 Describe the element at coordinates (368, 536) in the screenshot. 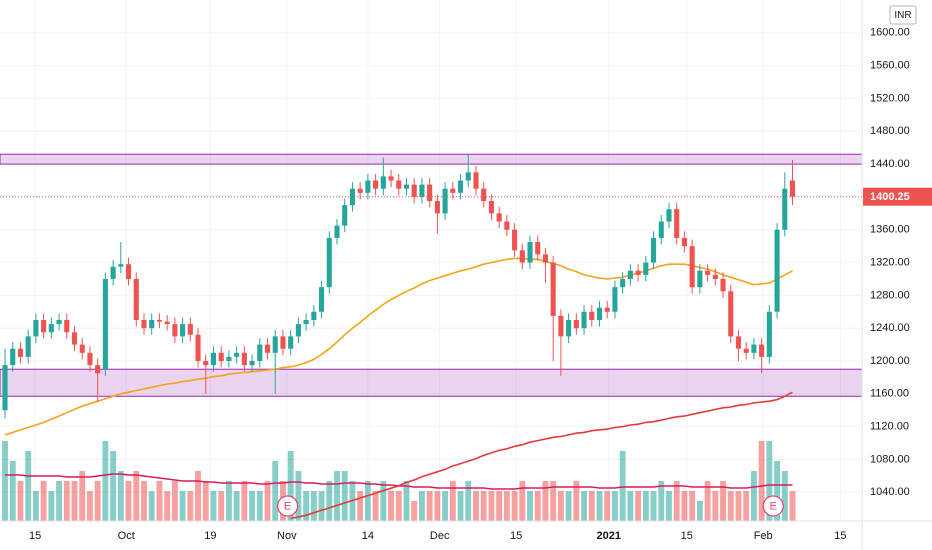

I see `x-tick-label: 14` at that location.